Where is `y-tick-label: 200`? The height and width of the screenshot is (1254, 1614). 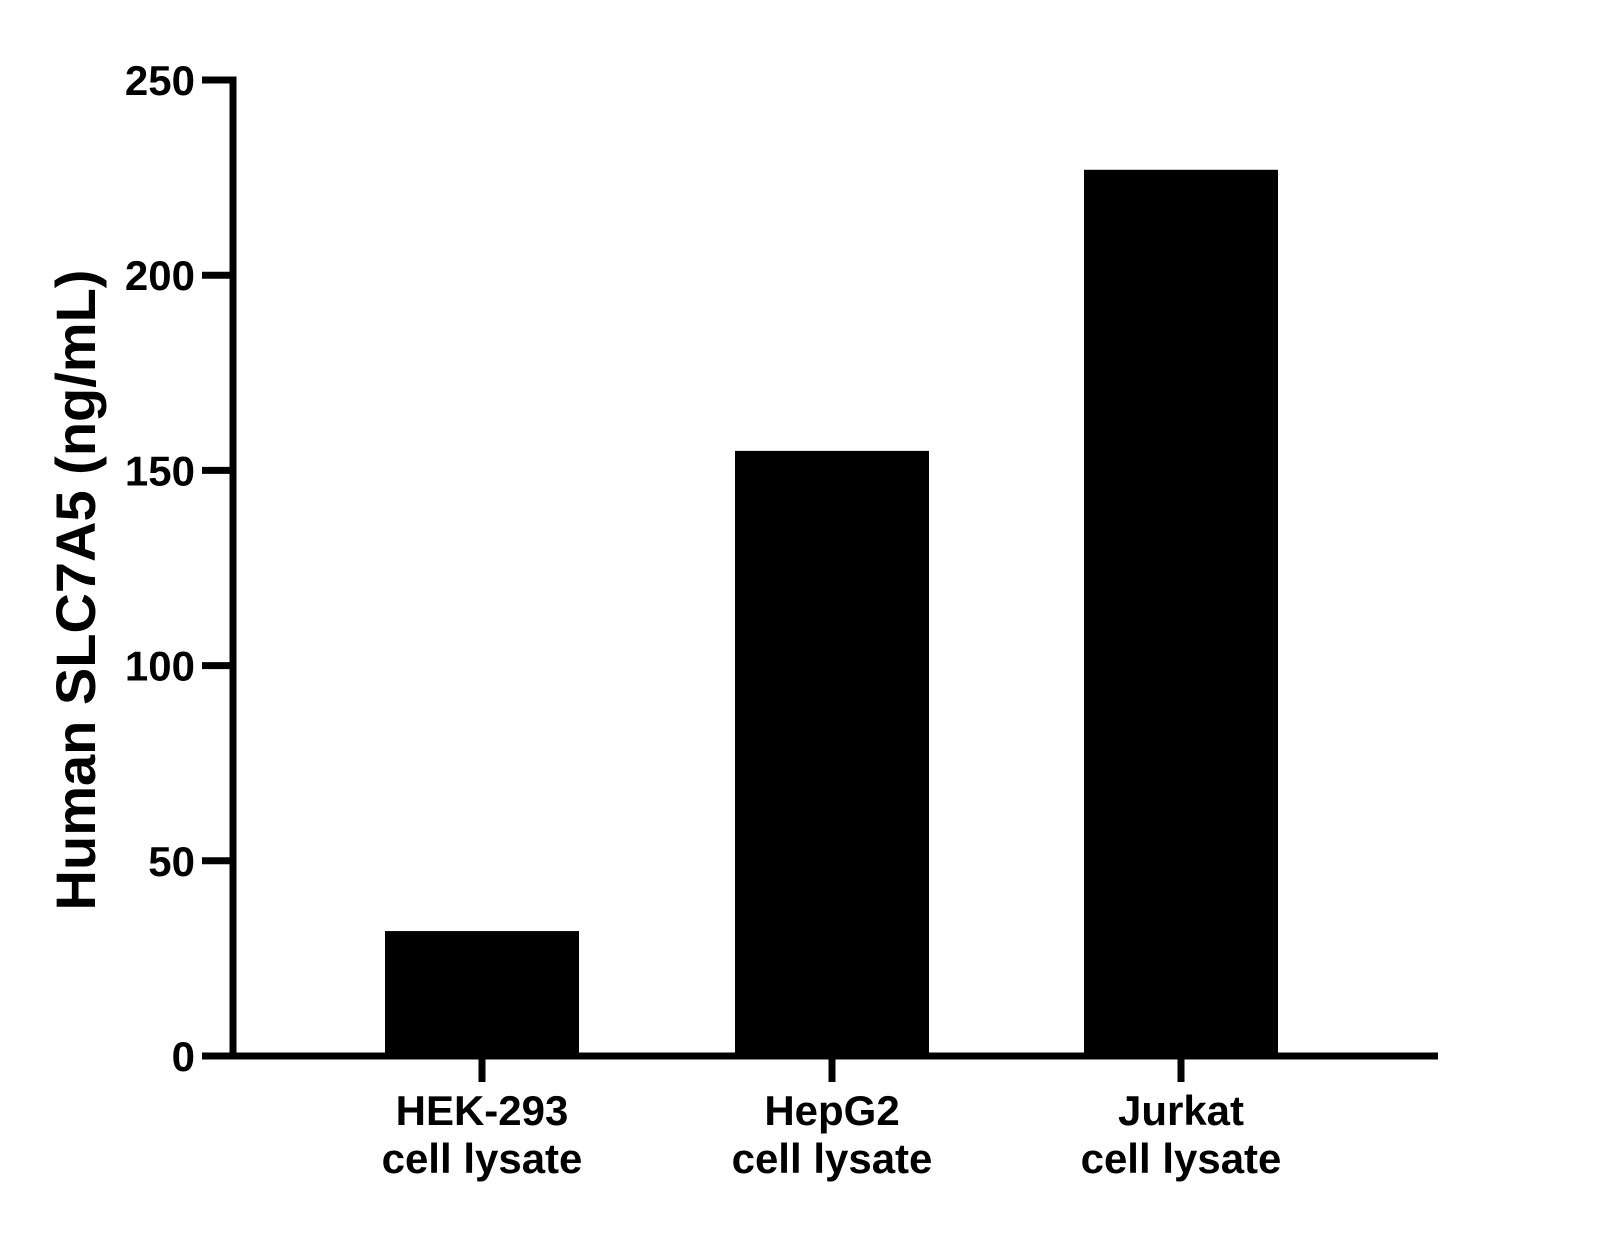
y-tick-label: 200 is located at coordinates (160, 275).